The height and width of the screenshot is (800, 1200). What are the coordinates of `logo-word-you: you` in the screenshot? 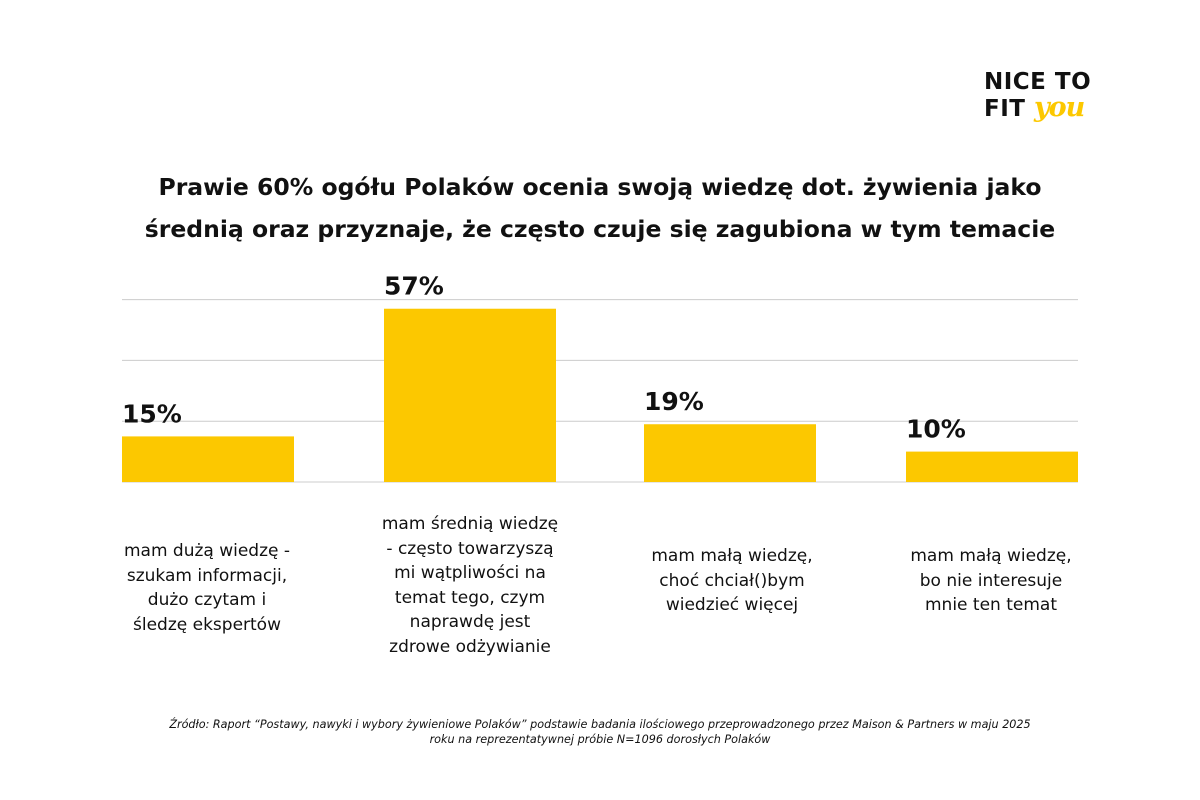 It's located at (1059, 107).